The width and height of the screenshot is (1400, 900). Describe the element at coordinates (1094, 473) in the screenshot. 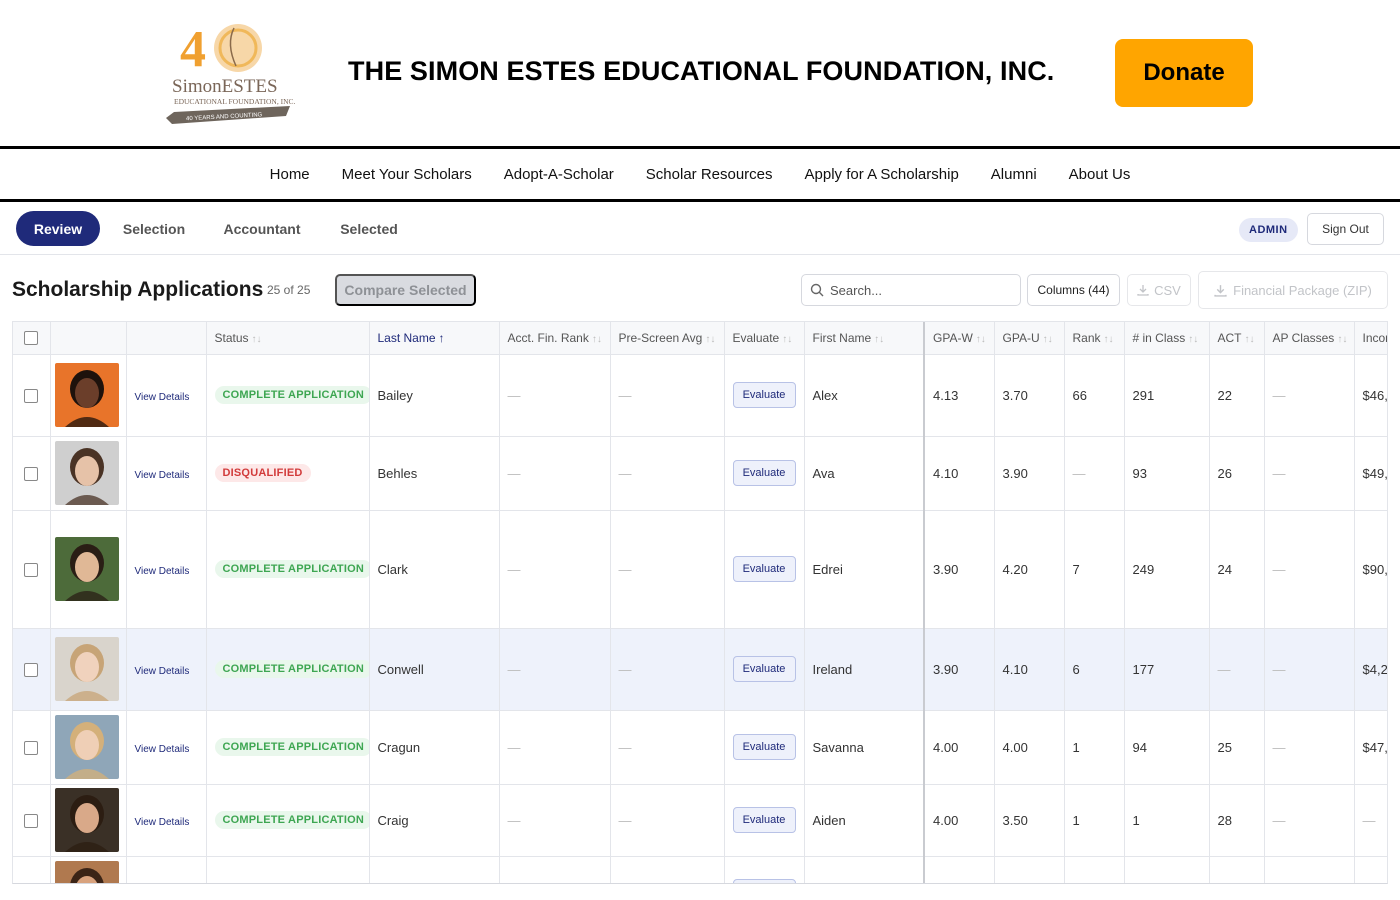

I see `rank-cell: —` at that location.